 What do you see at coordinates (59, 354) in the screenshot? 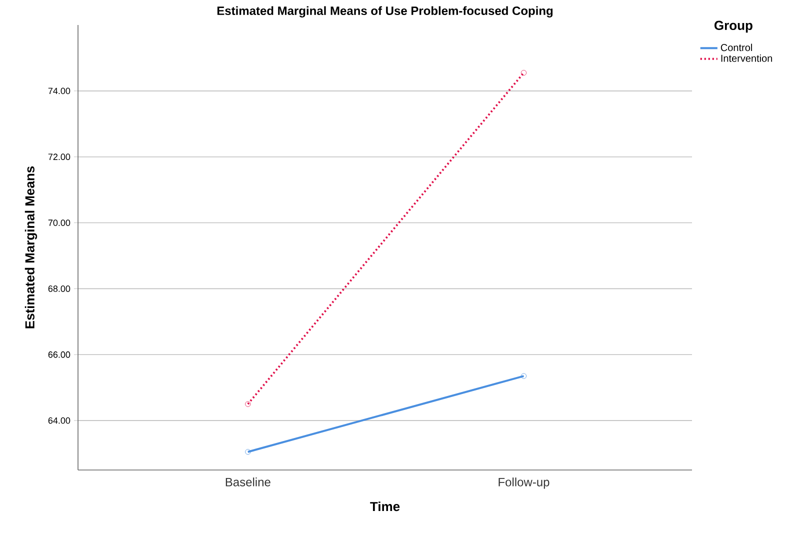
I see `y-tick-label: 66.00` at bounding box center [59, 354].